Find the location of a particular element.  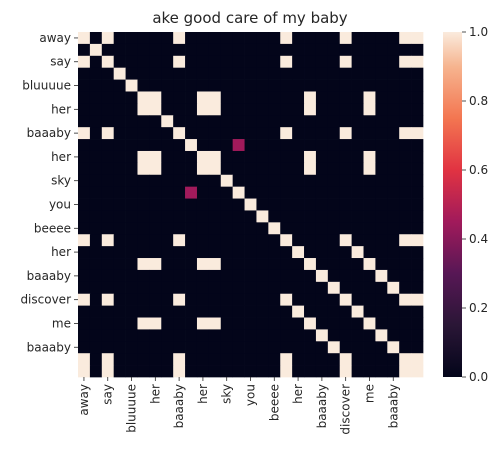

row-tick-label: bluuuue is located at coordinates (46, 86).